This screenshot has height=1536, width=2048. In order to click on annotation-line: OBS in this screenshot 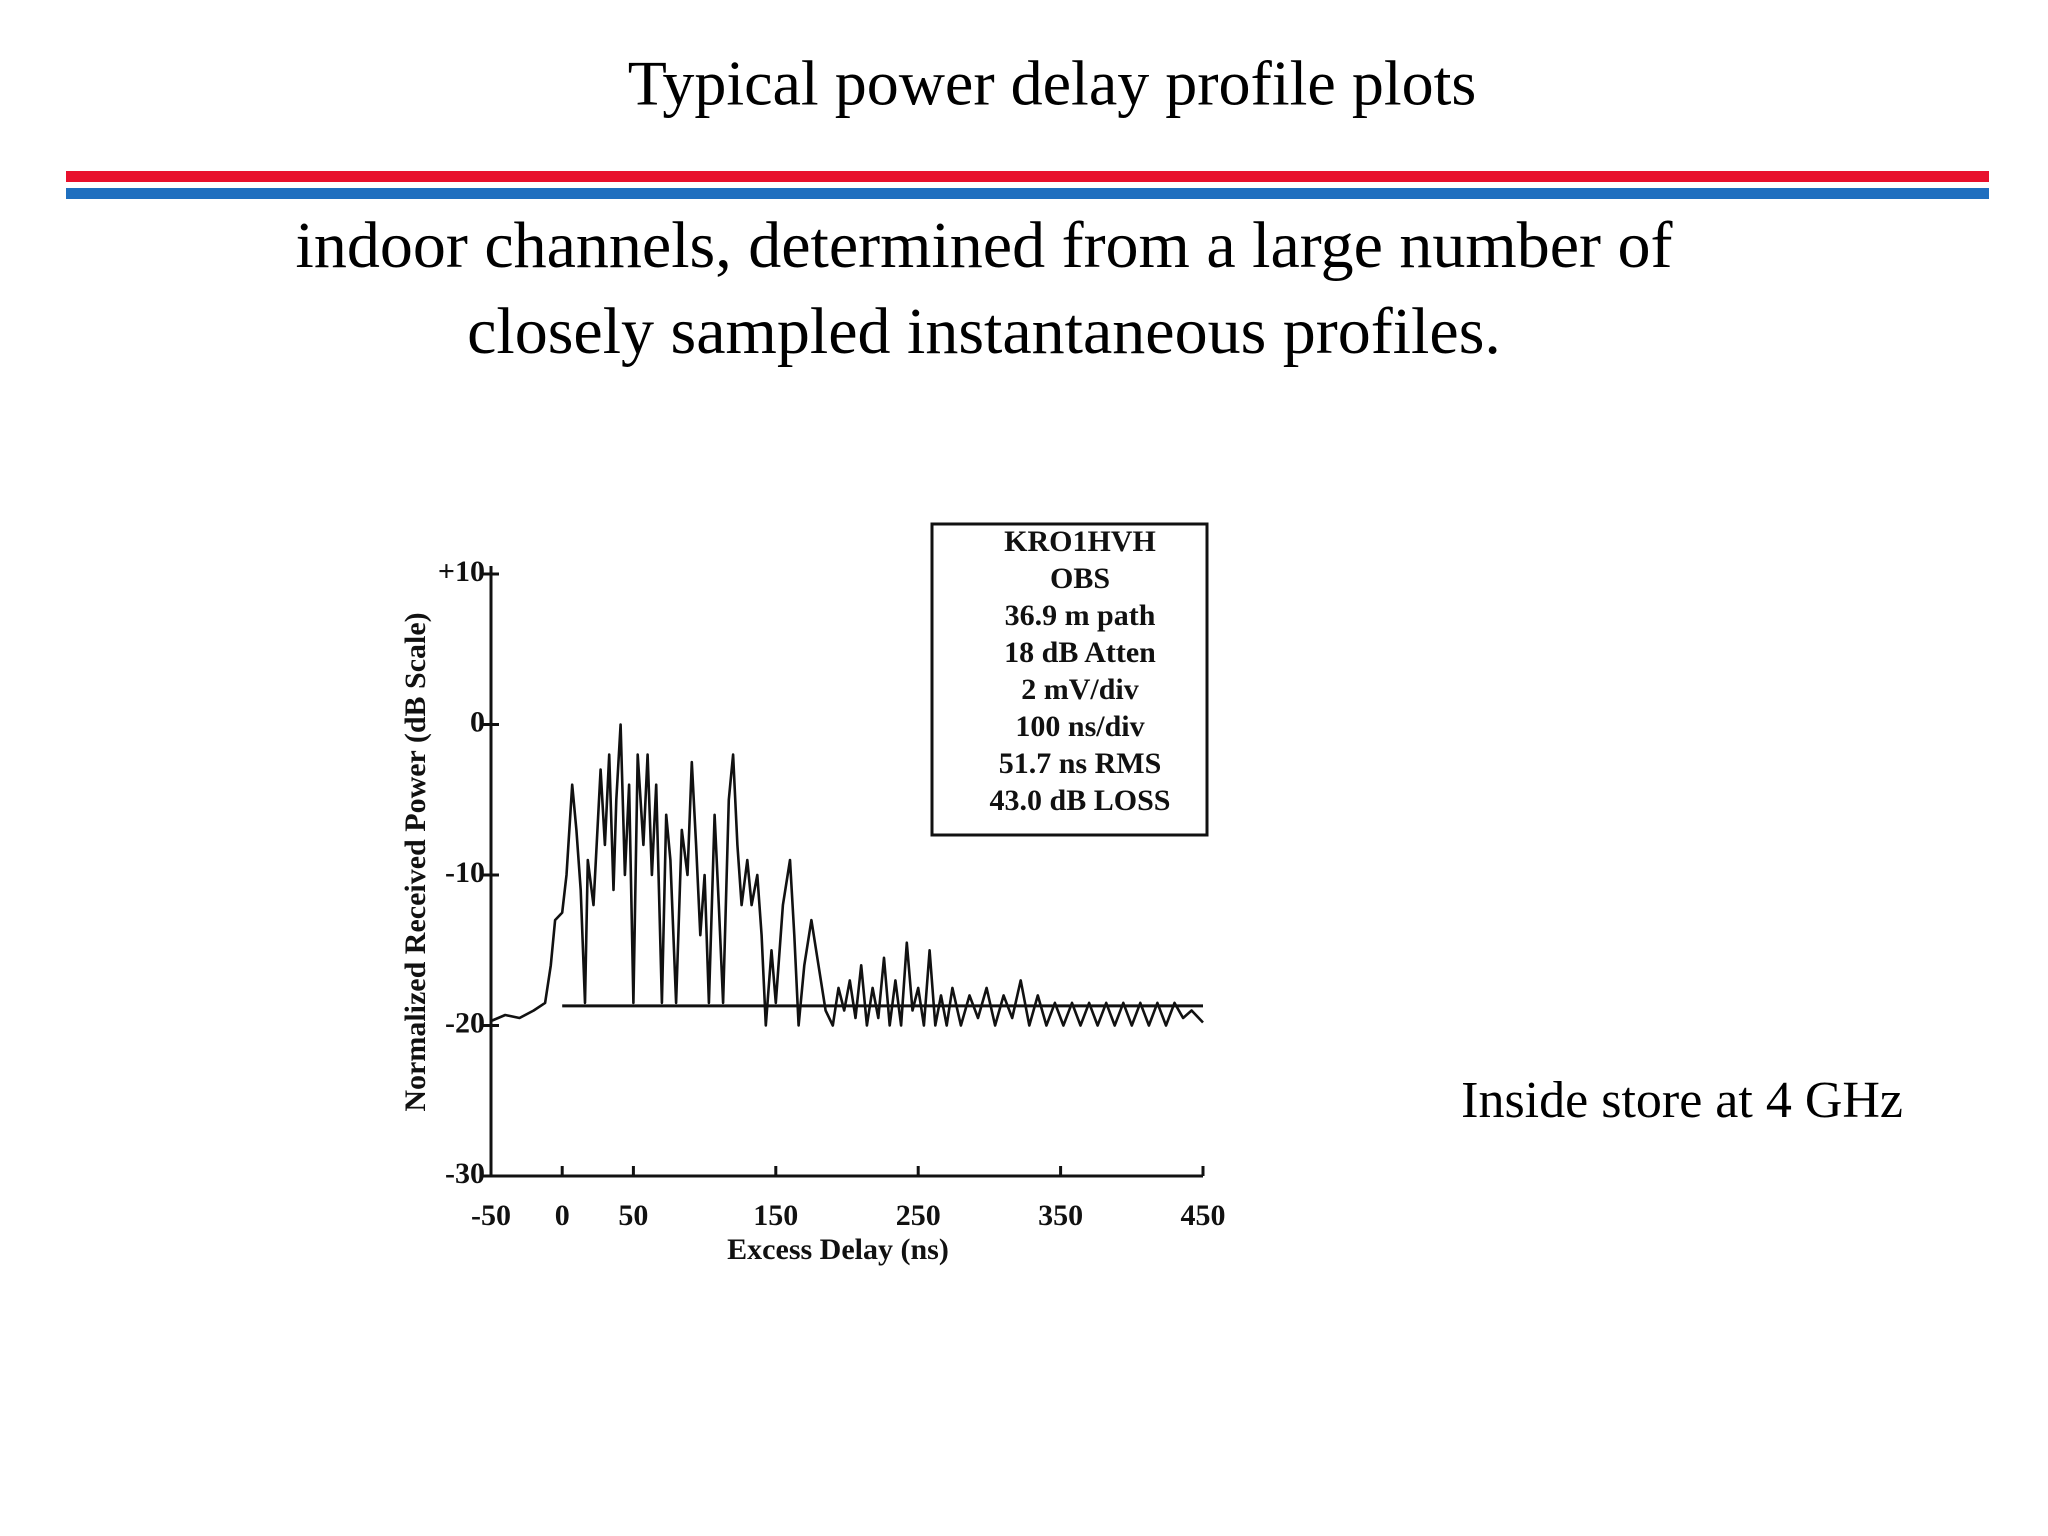, I will do `click(1080, 578)`.